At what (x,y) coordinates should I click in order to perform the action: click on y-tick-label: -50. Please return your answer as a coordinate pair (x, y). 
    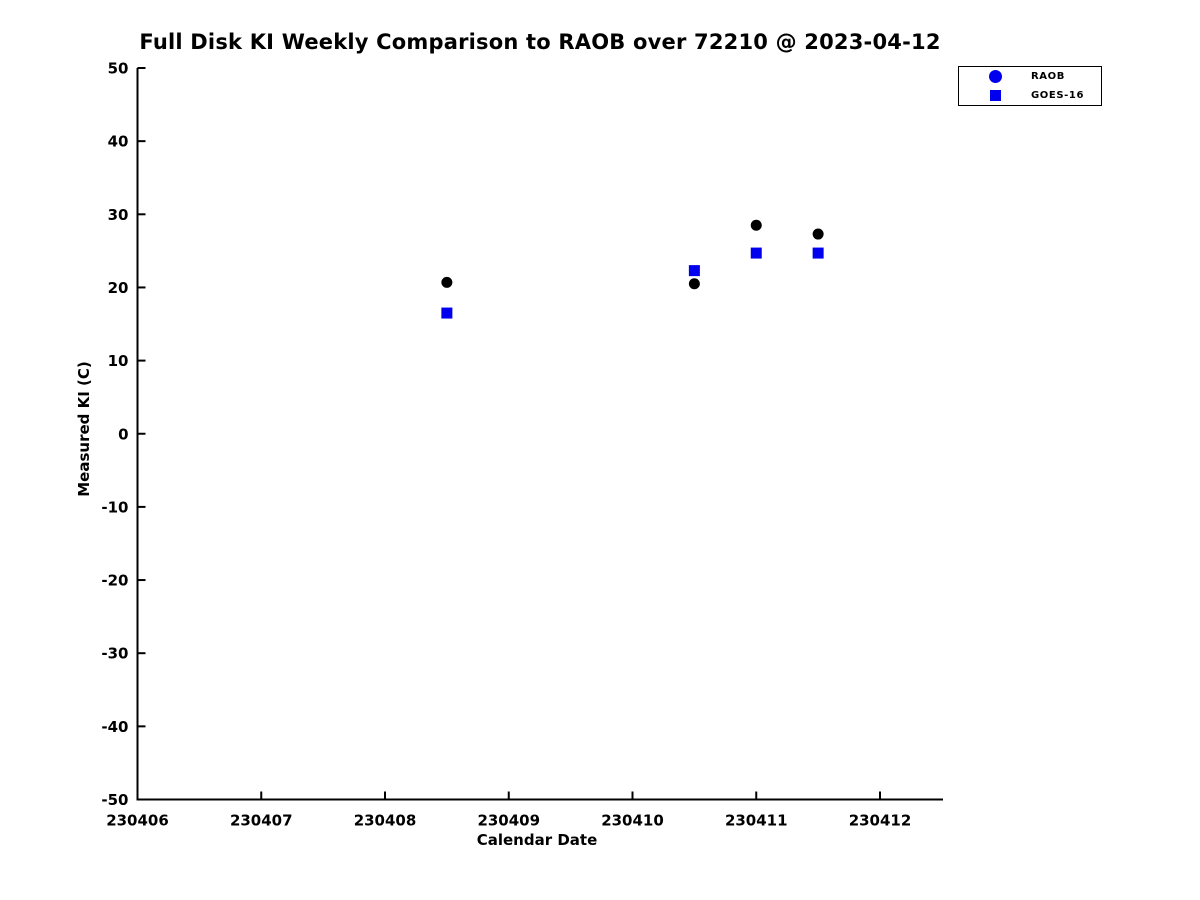
    Looking at the image, I should click on (114, 800).